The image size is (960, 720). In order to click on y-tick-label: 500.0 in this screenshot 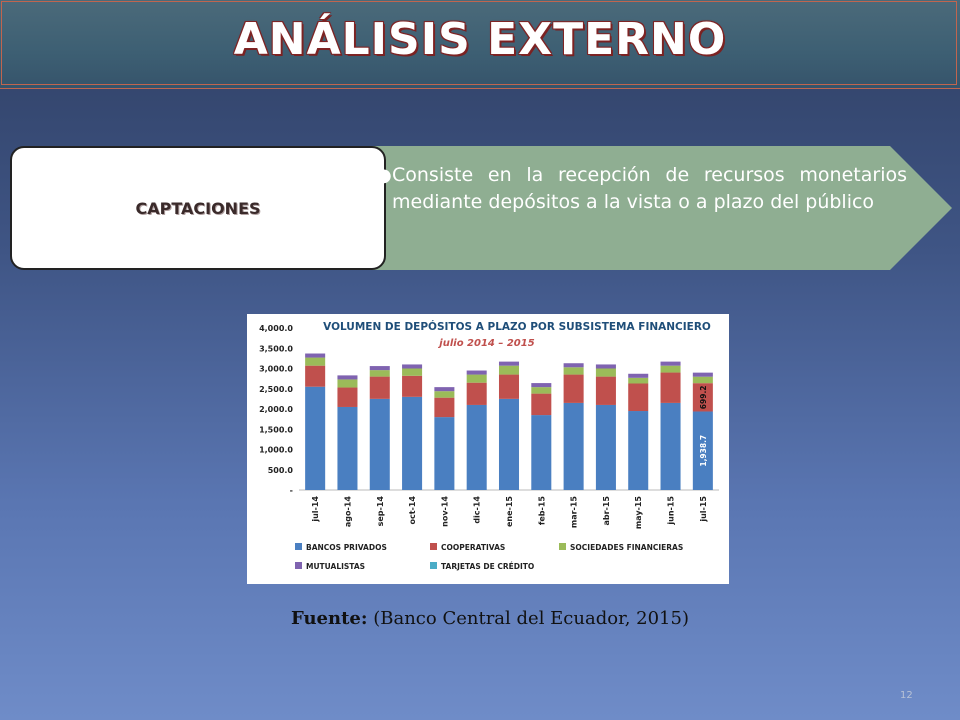, I will do `click(281, 470)`.